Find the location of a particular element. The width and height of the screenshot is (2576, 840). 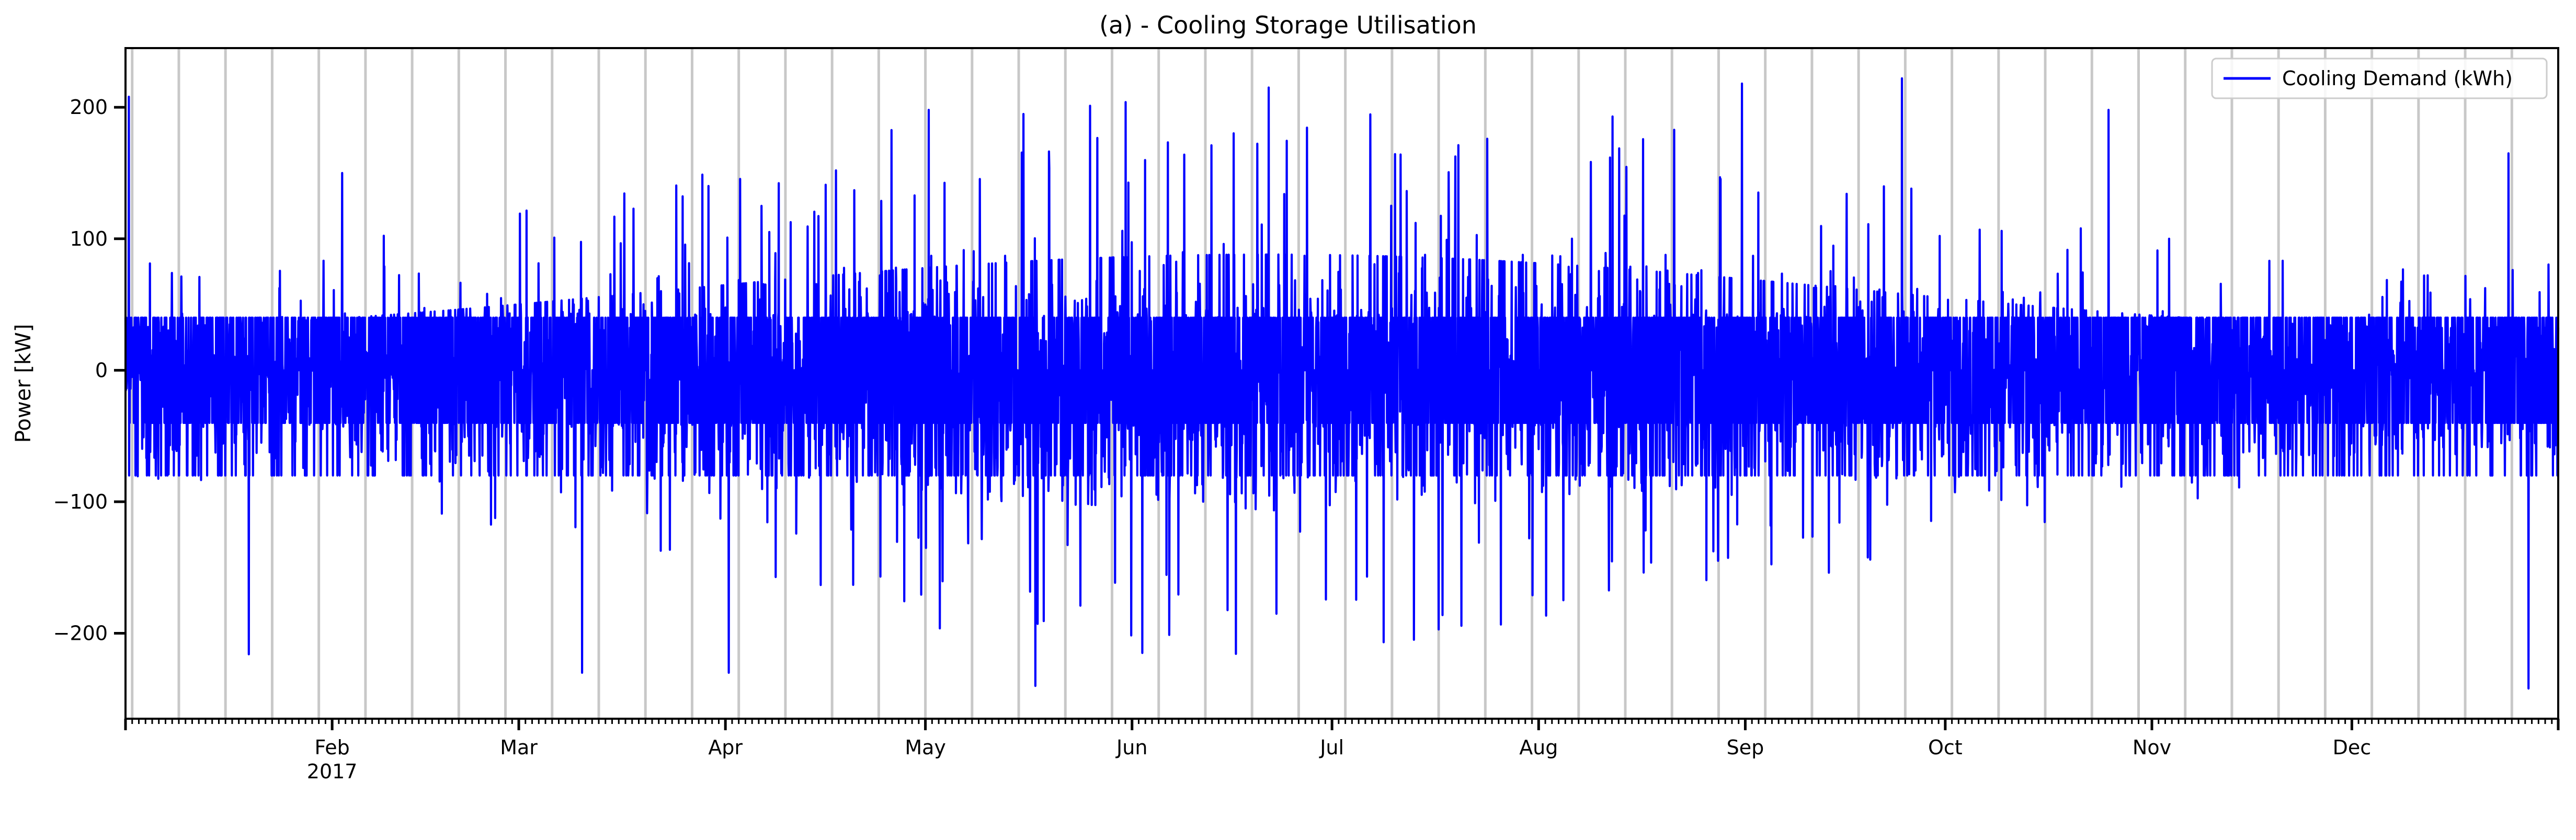

x-tick-label: Jul is located at coordinates (1332, 747).